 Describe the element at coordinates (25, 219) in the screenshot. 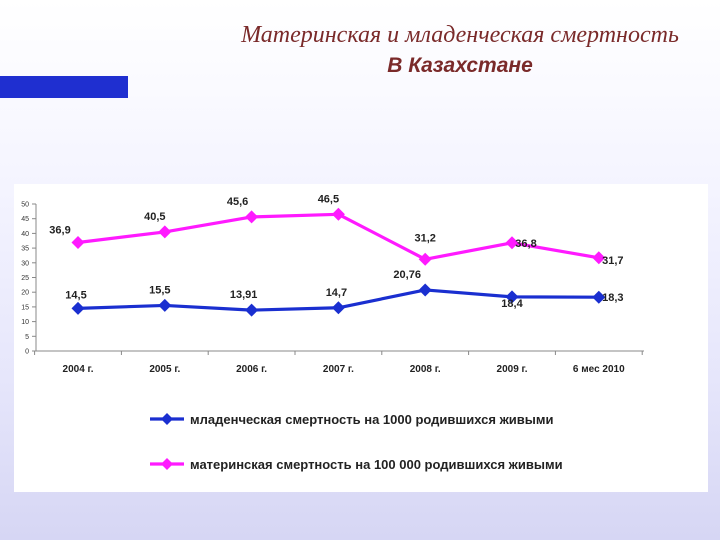

I see `y-tick-label: 45` at that location.